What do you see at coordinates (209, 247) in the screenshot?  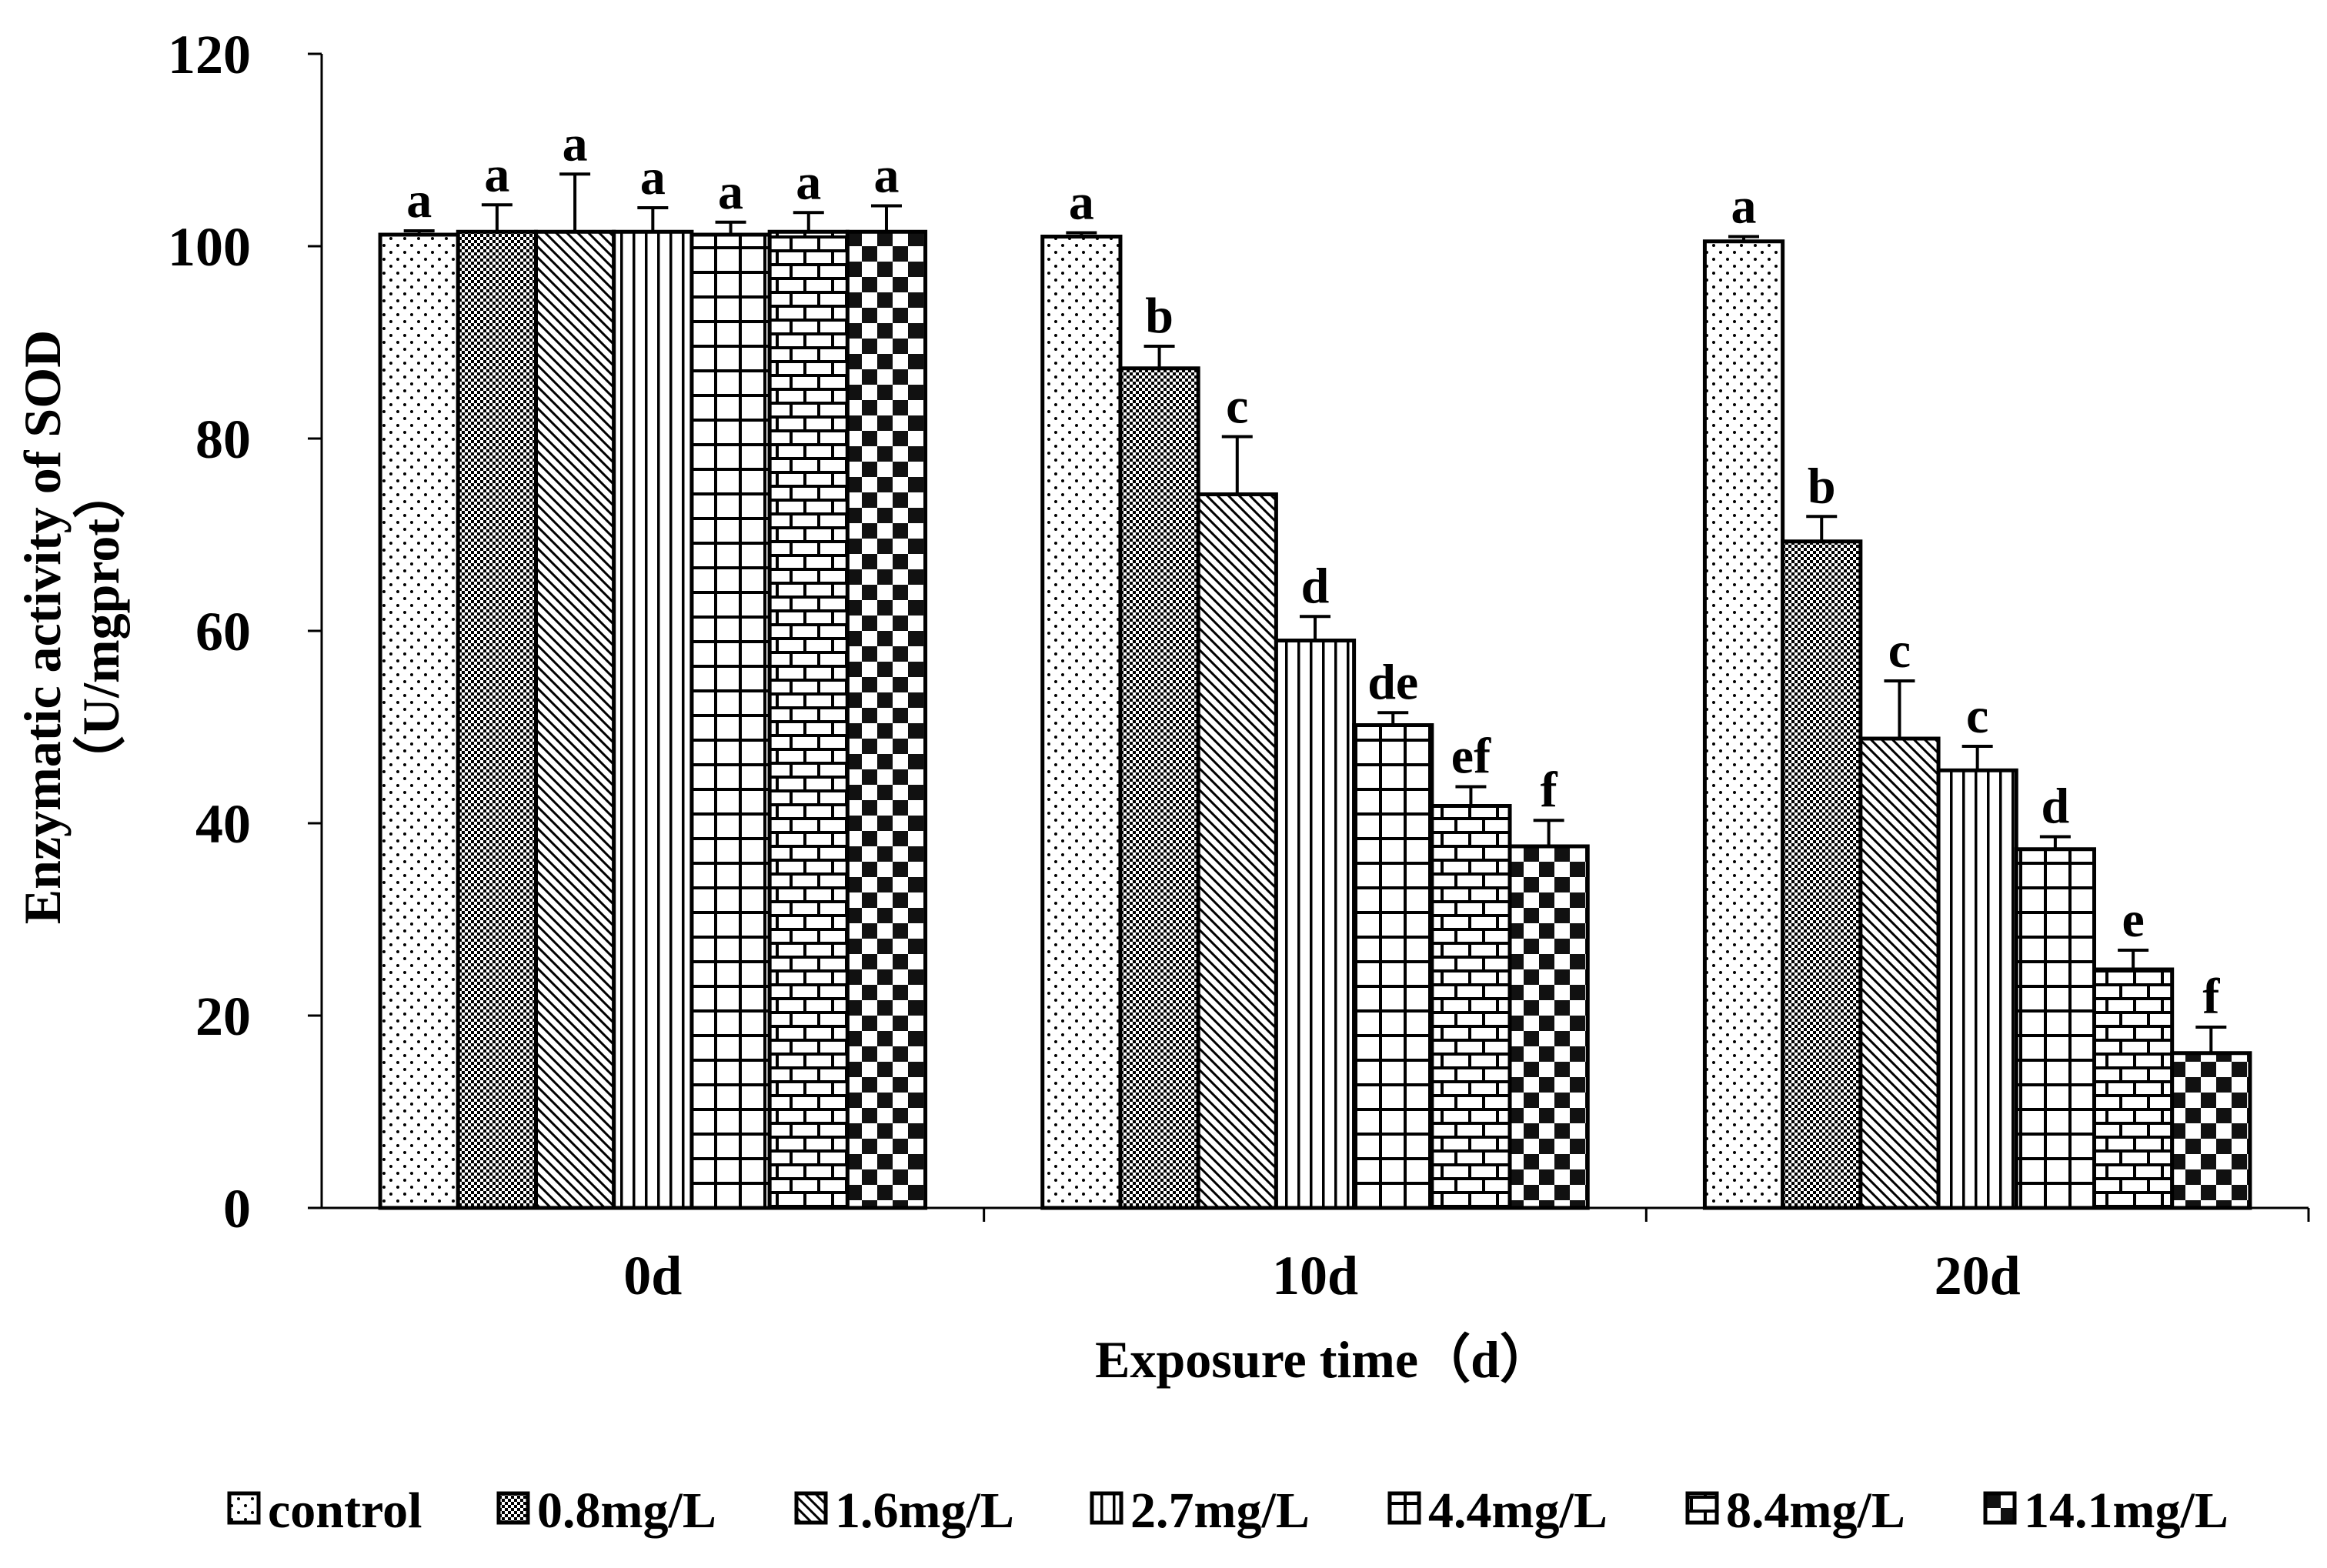 I see `y-tick-label: 100` at bounding box center [209, 247].